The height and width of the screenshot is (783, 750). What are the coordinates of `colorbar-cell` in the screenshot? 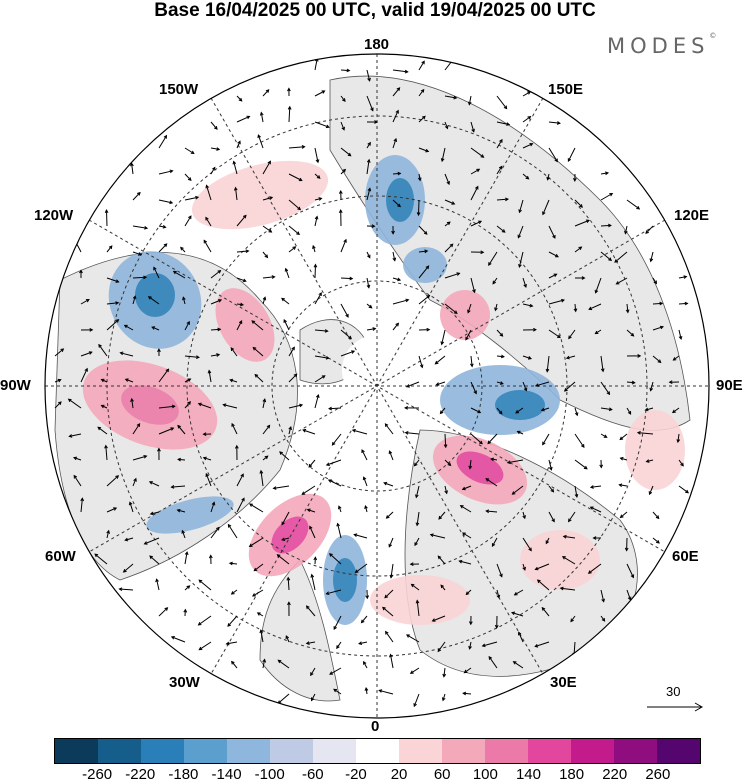 It's located at (549, 751).